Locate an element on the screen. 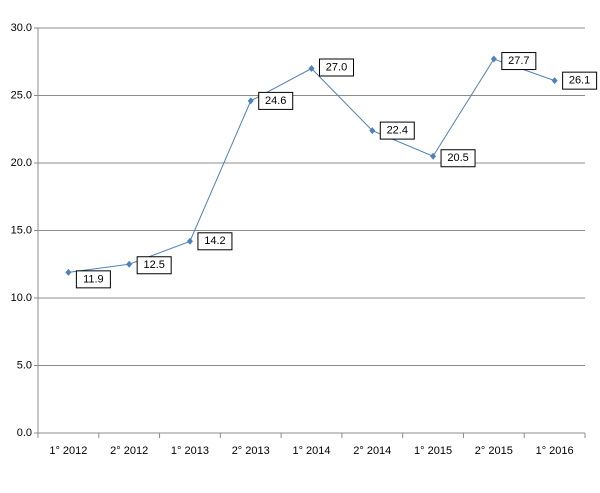  data-label: 20.5 is located at coordinates (457, 158).